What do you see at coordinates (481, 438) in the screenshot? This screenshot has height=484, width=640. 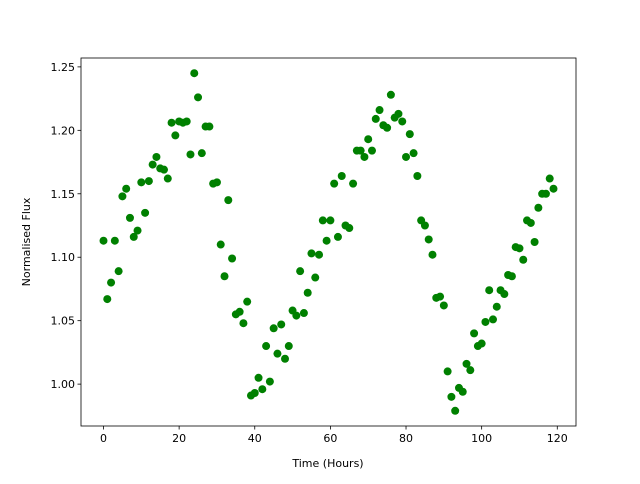 I see `x-tick-label: 100` at bounding box center [481, 438].